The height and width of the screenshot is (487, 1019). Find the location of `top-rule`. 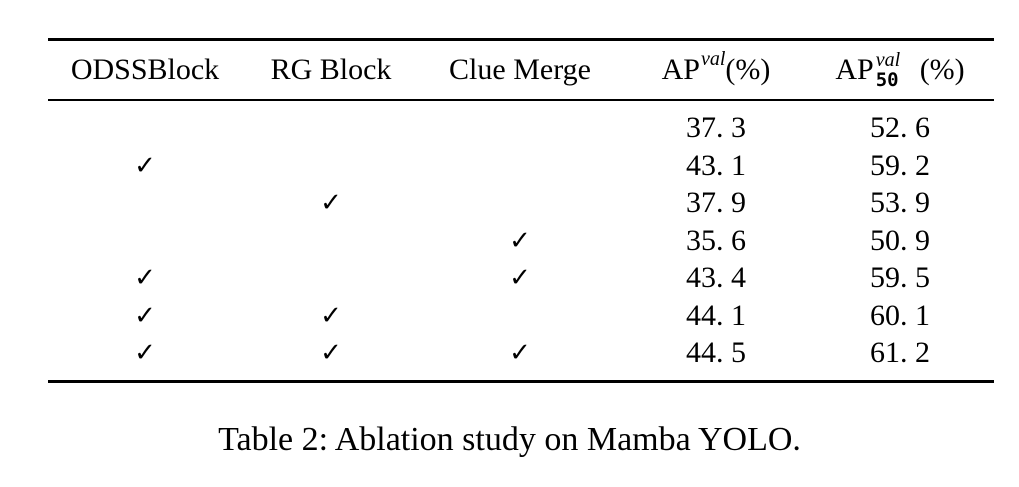

top-rule is located at coordinates (521, 39).